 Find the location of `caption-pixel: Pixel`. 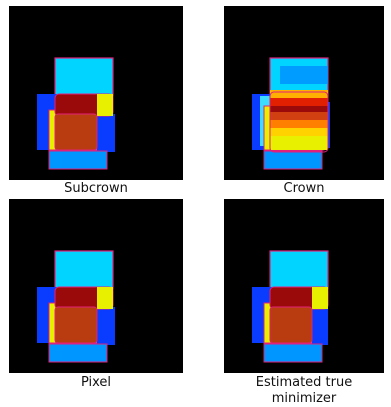

caption-pixel: Pixel is located at coordinates (96, 382).